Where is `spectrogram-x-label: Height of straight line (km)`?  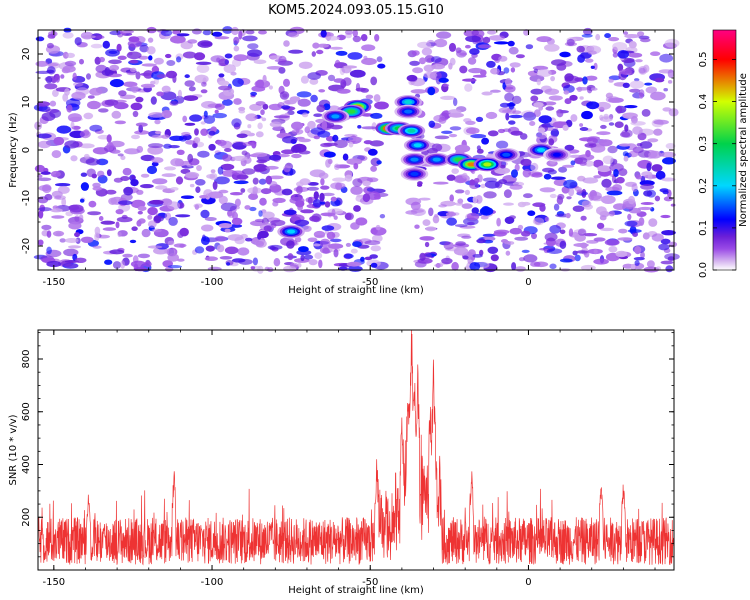 spectrogram-x-label: Height of straight line (km) is located at coordinates (356, 290).